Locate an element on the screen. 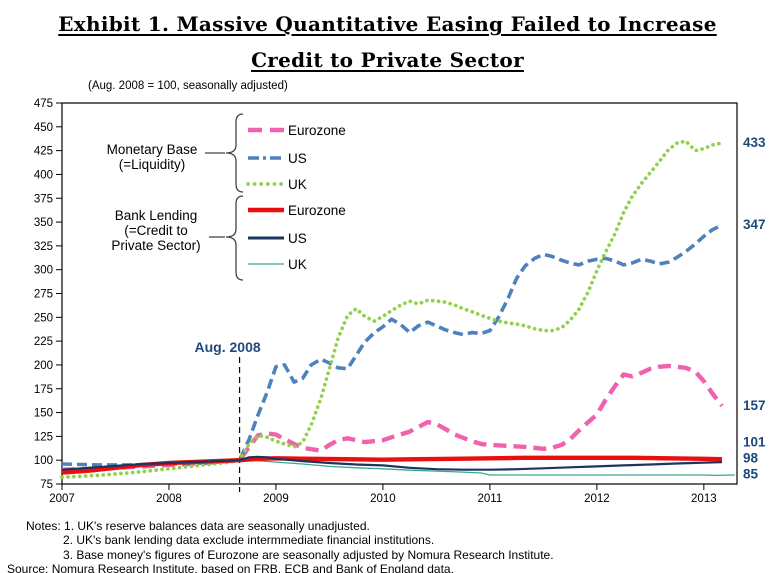 The width and height of the screenshot is (775, 573). y-axis-tick-label: 275 is located at coordinates (43, 295).